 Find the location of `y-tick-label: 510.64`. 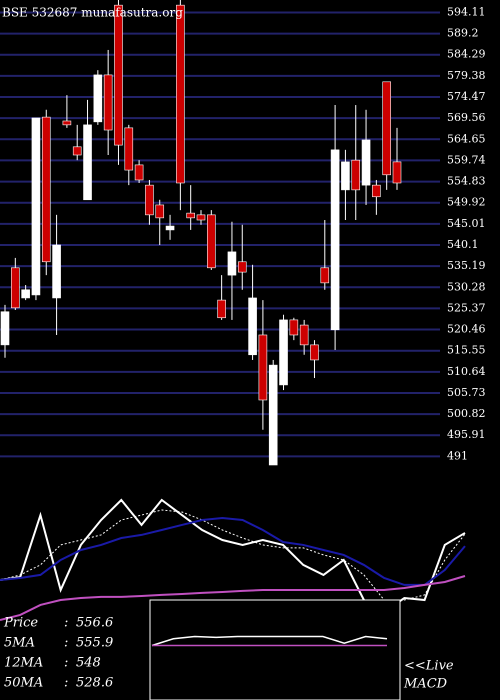

y-tick-label: 510.64 is located at coordinates (466, 371).